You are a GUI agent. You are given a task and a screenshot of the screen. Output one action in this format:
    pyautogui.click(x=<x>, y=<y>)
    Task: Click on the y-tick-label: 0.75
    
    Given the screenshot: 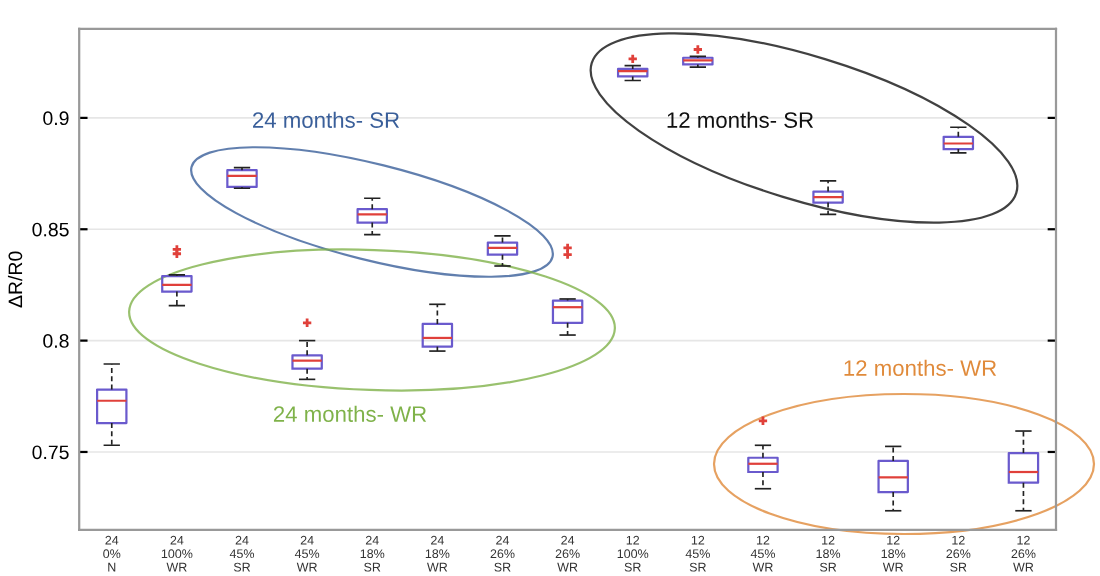 What is the action you would take?
    pyautogui.click(x=50, y=452)
    